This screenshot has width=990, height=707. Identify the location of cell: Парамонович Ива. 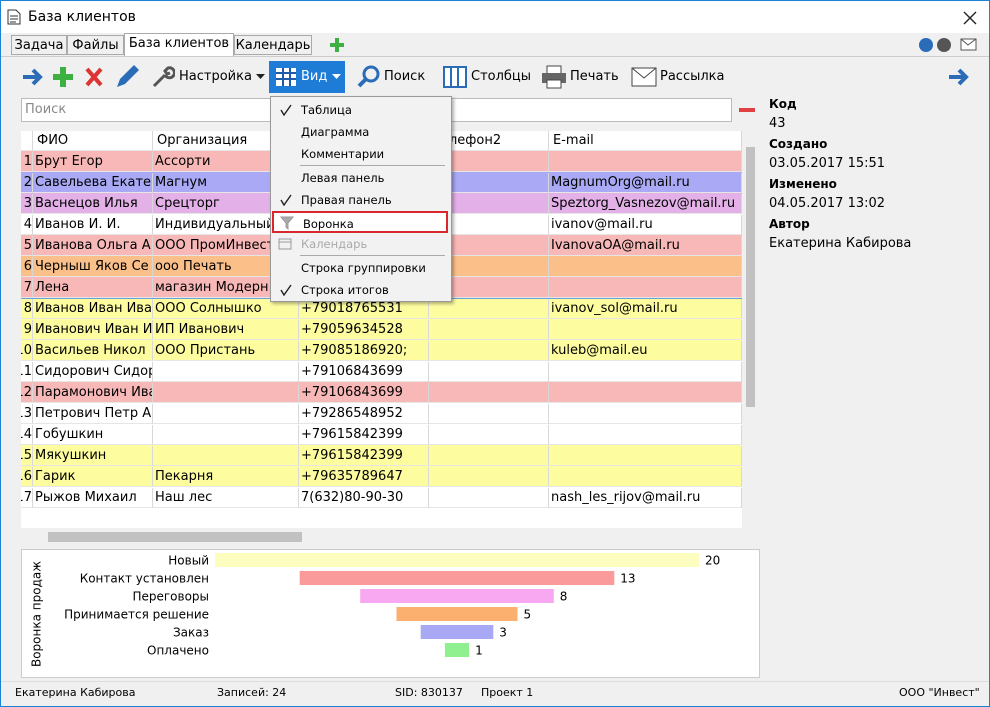
(93, 393).